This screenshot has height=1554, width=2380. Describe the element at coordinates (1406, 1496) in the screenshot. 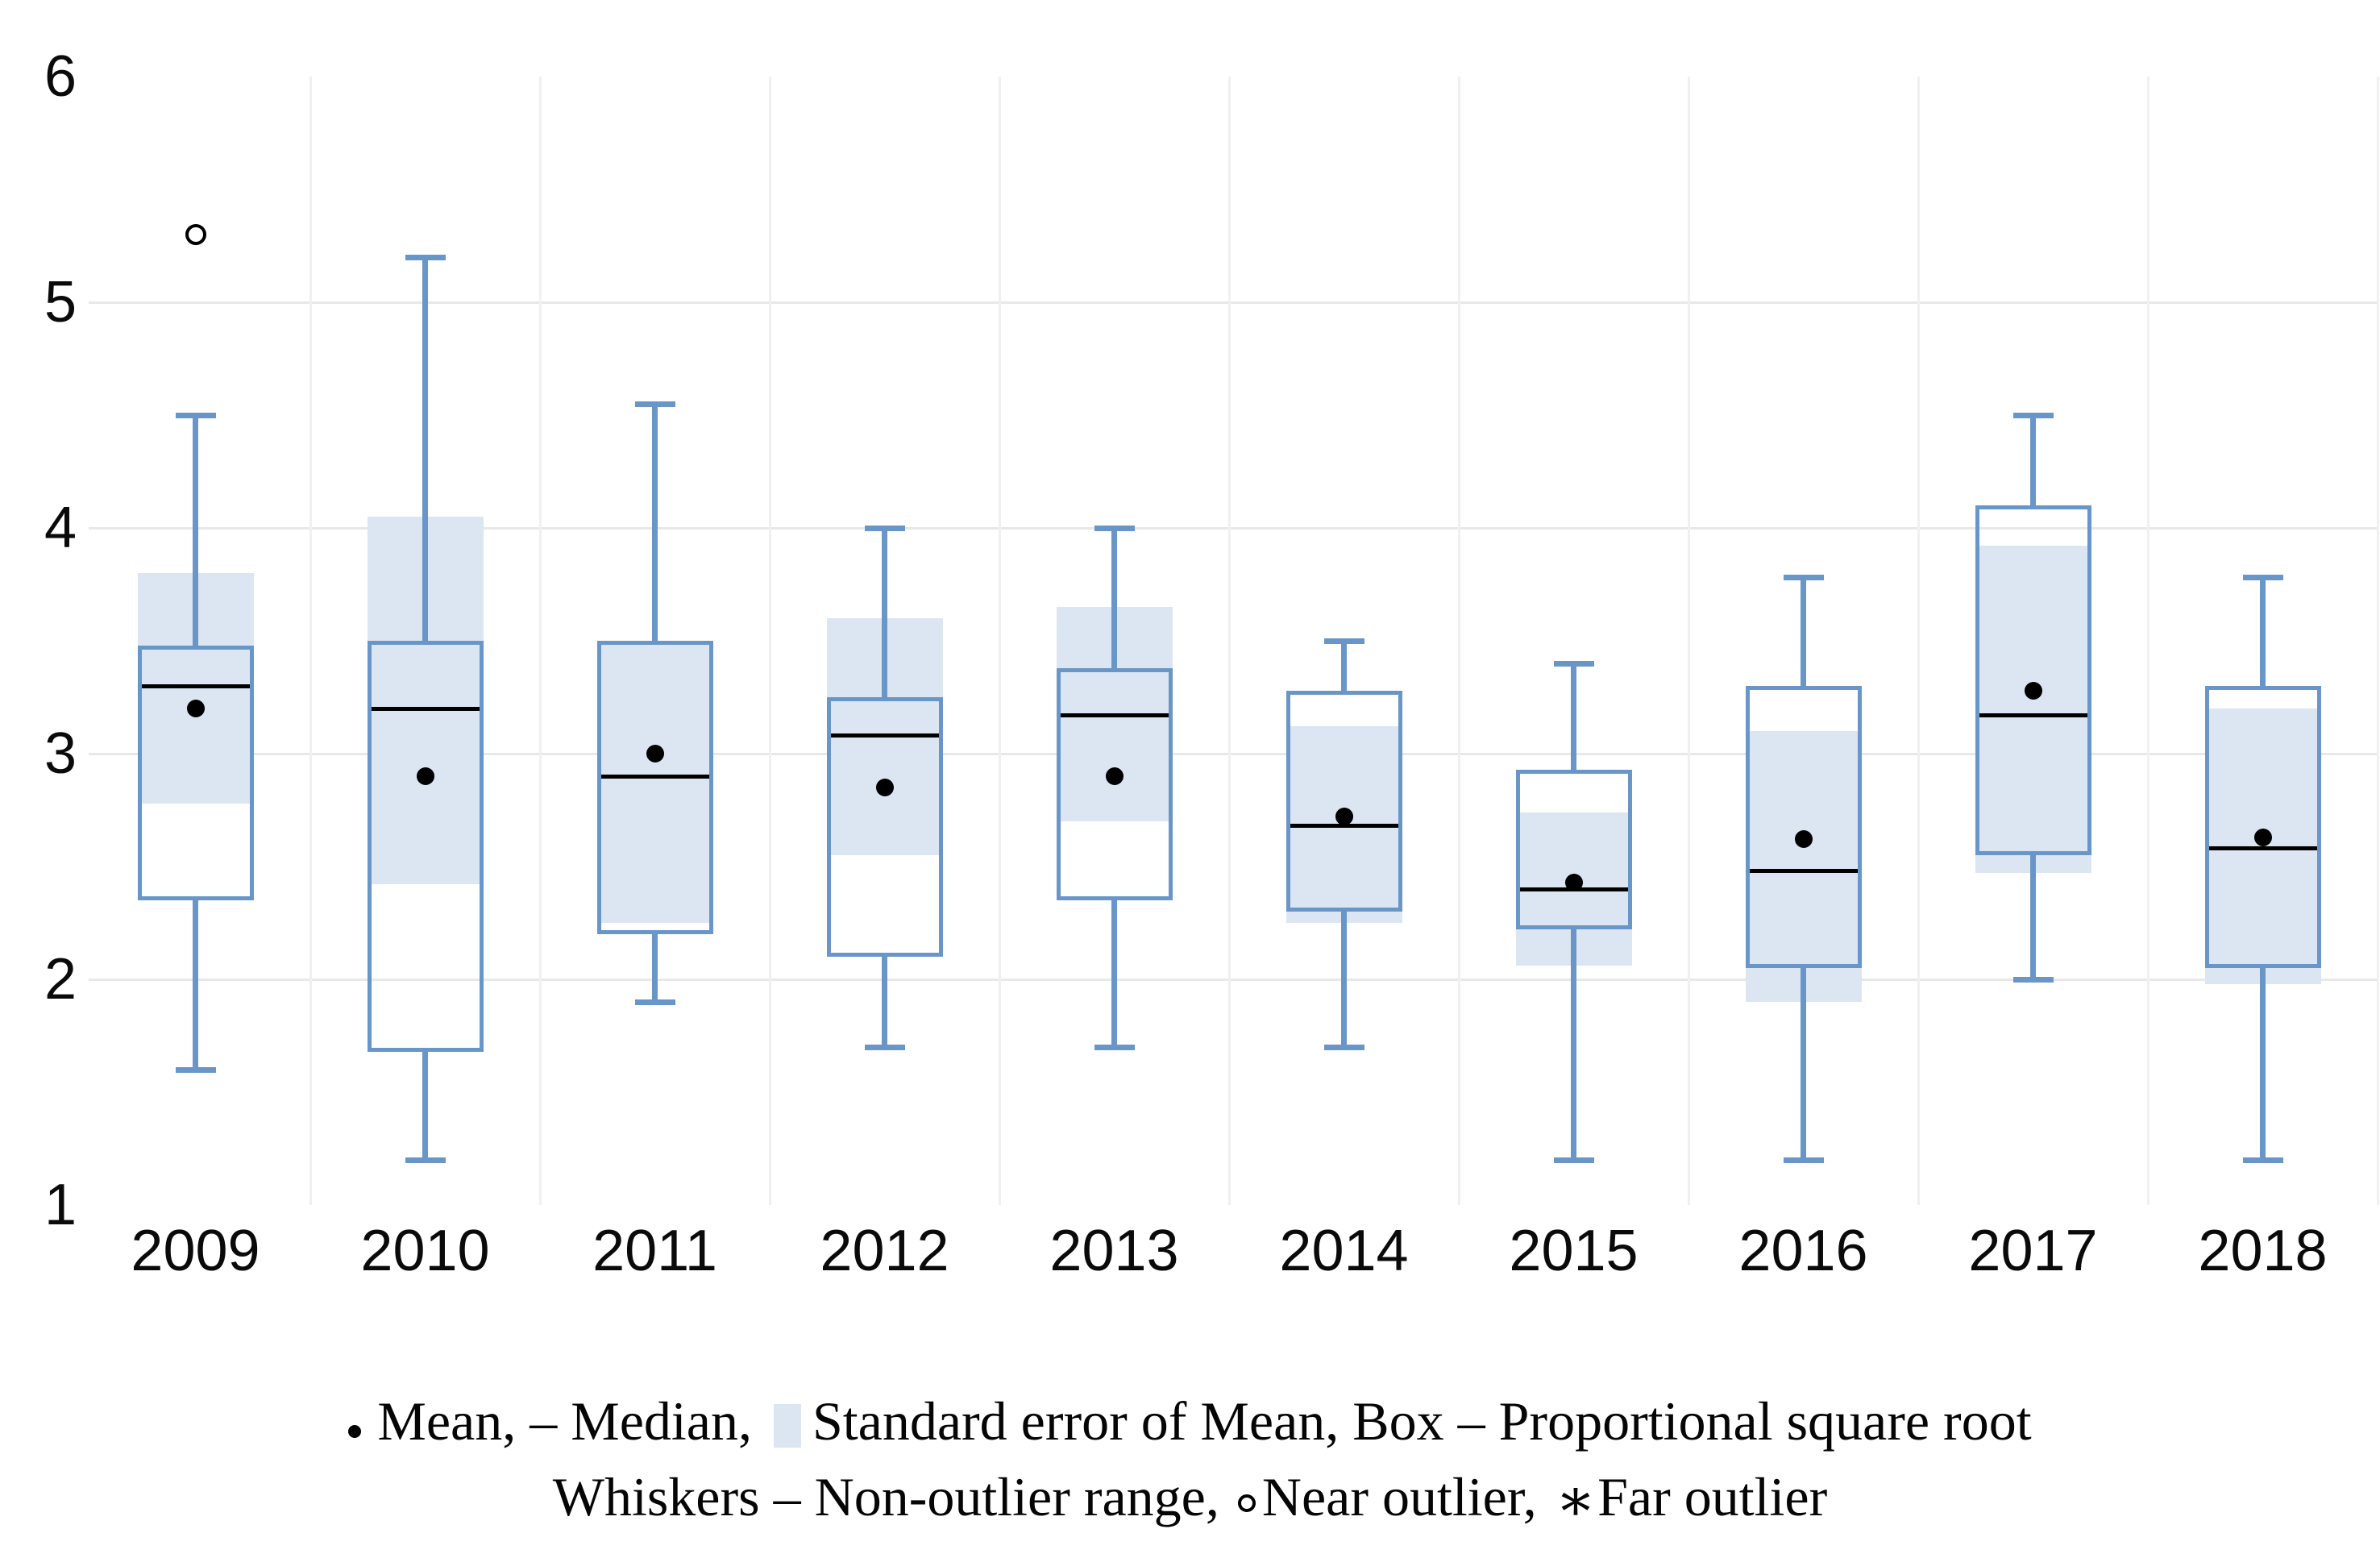

I see `legend-text: Near outlier,` at that location.